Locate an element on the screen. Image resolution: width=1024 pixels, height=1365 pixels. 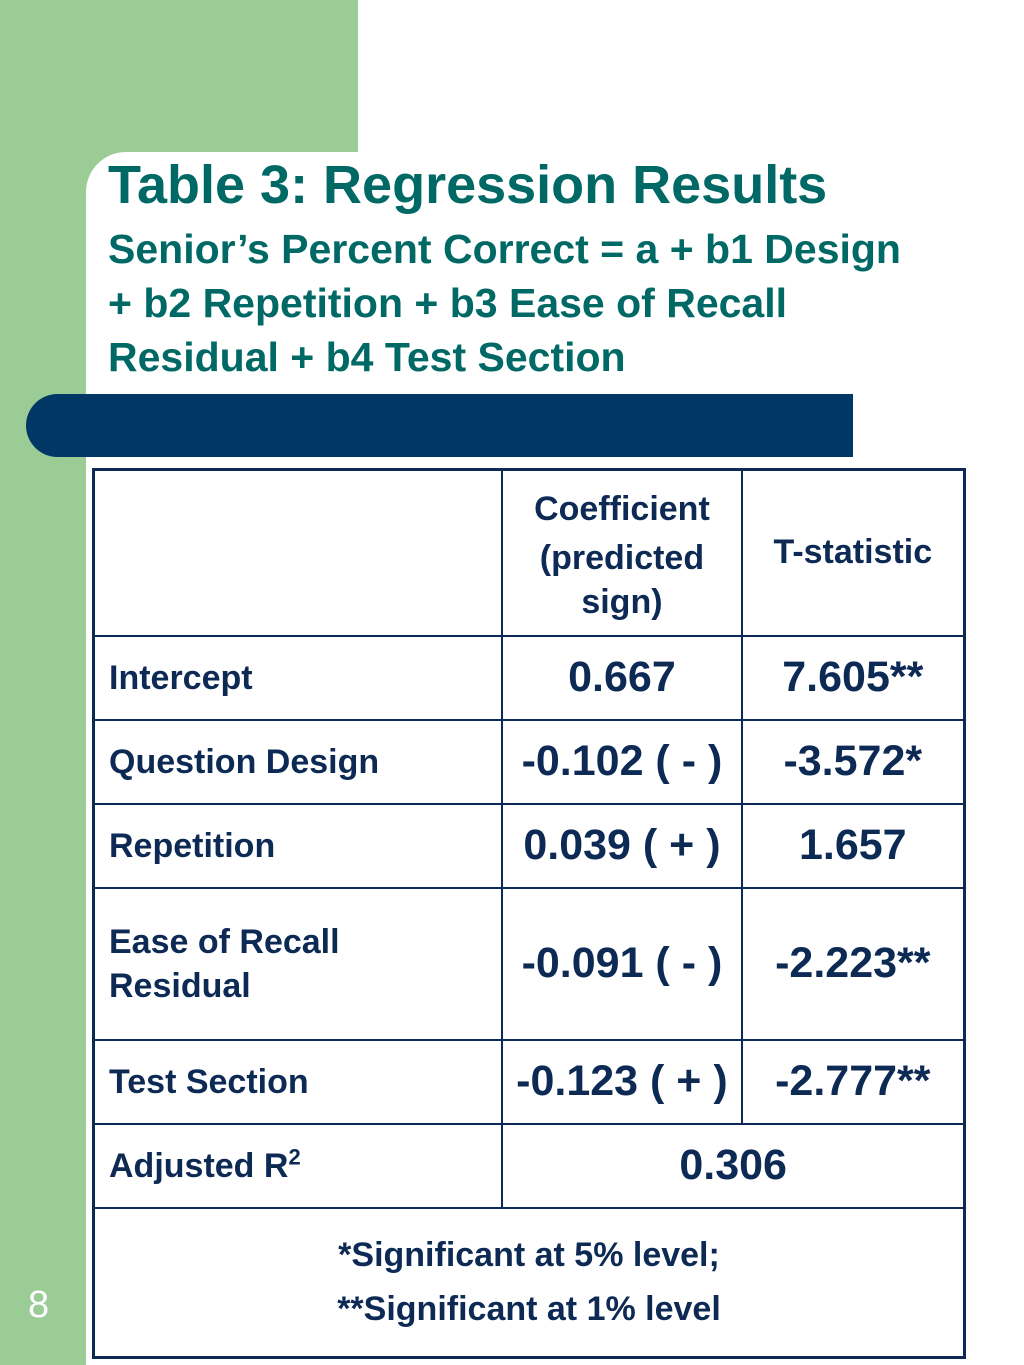
adjusted-r2-row: Adjusted R2 0.306 is located at coordinates (529, 1165).